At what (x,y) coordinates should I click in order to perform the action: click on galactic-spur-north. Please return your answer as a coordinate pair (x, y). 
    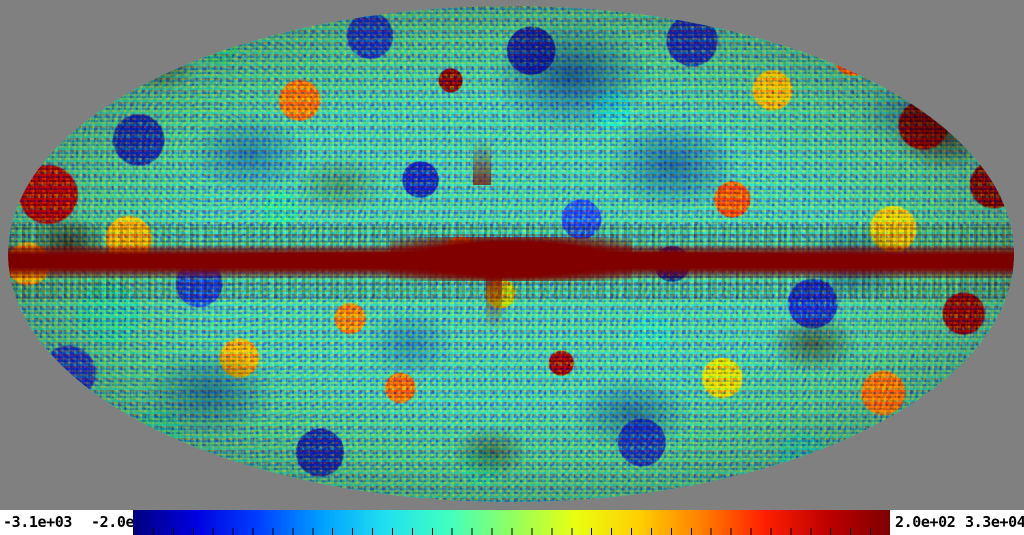
    Looking at the image, I should click on (481, 162).